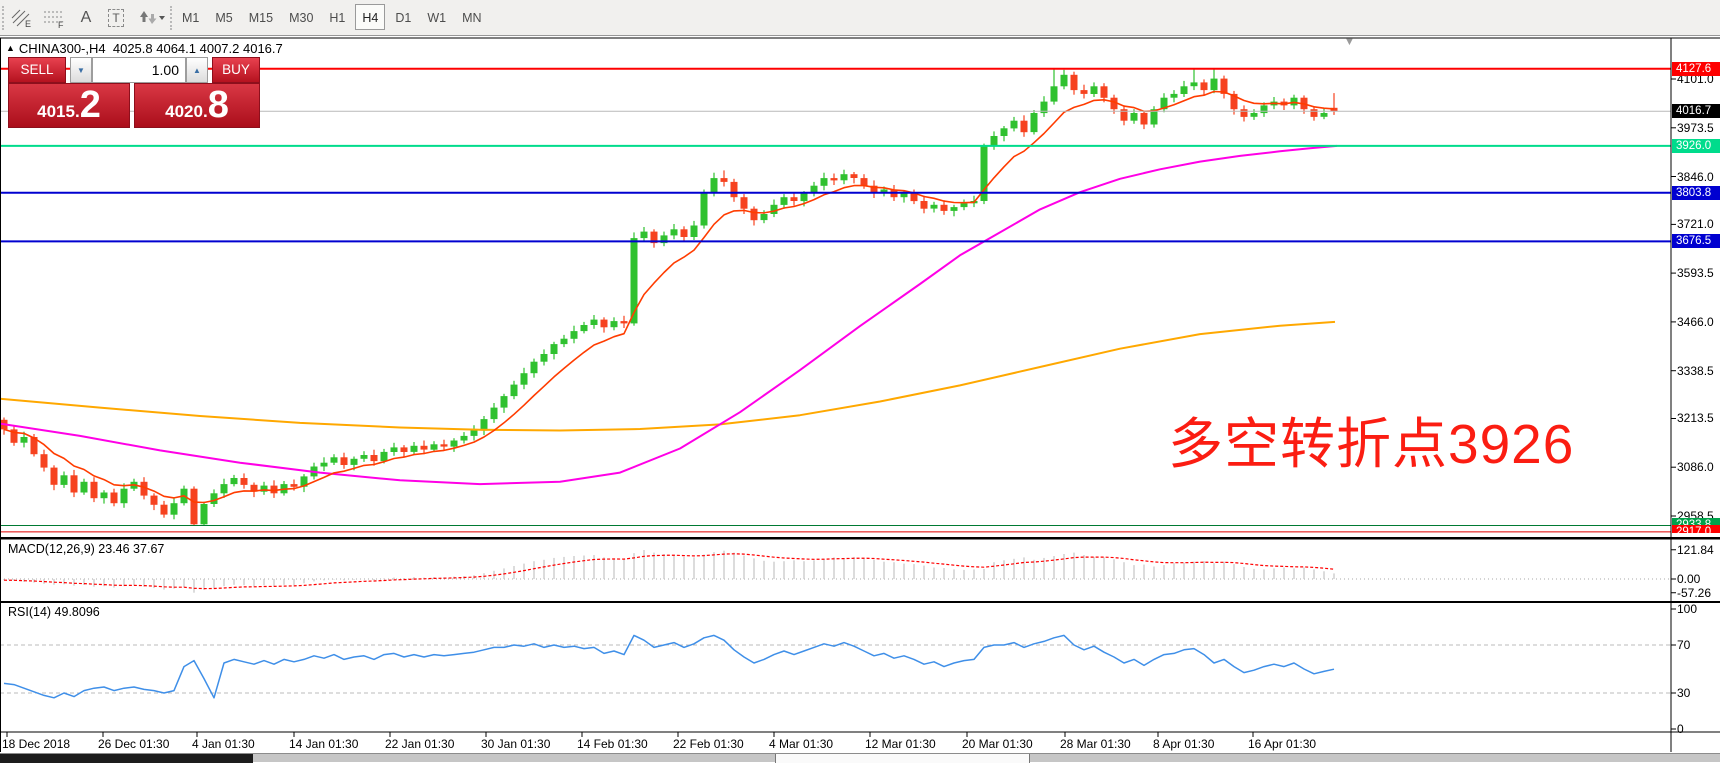  What do you see at coordinates (1695, 467) in the screenshot?
I see `price-tick-label: 3086.0` at bounding box center [1695, 467].